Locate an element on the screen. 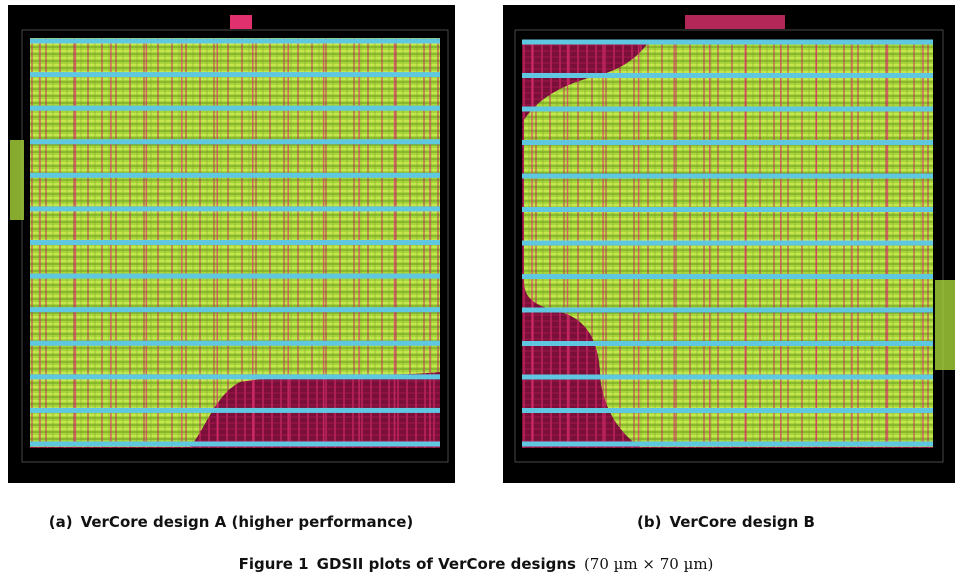  caption-text: VerCore design B is located at coordinates (742, 522).